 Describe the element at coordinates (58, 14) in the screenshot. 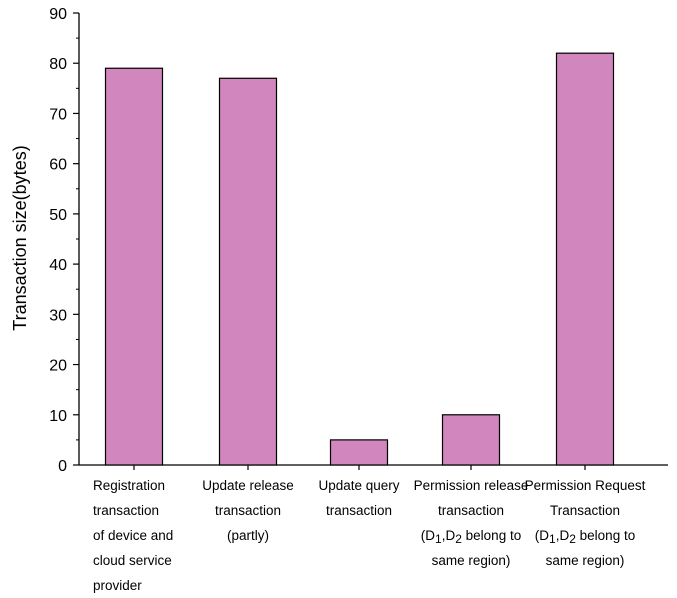

I see `y-tick-label: 90` at that location.